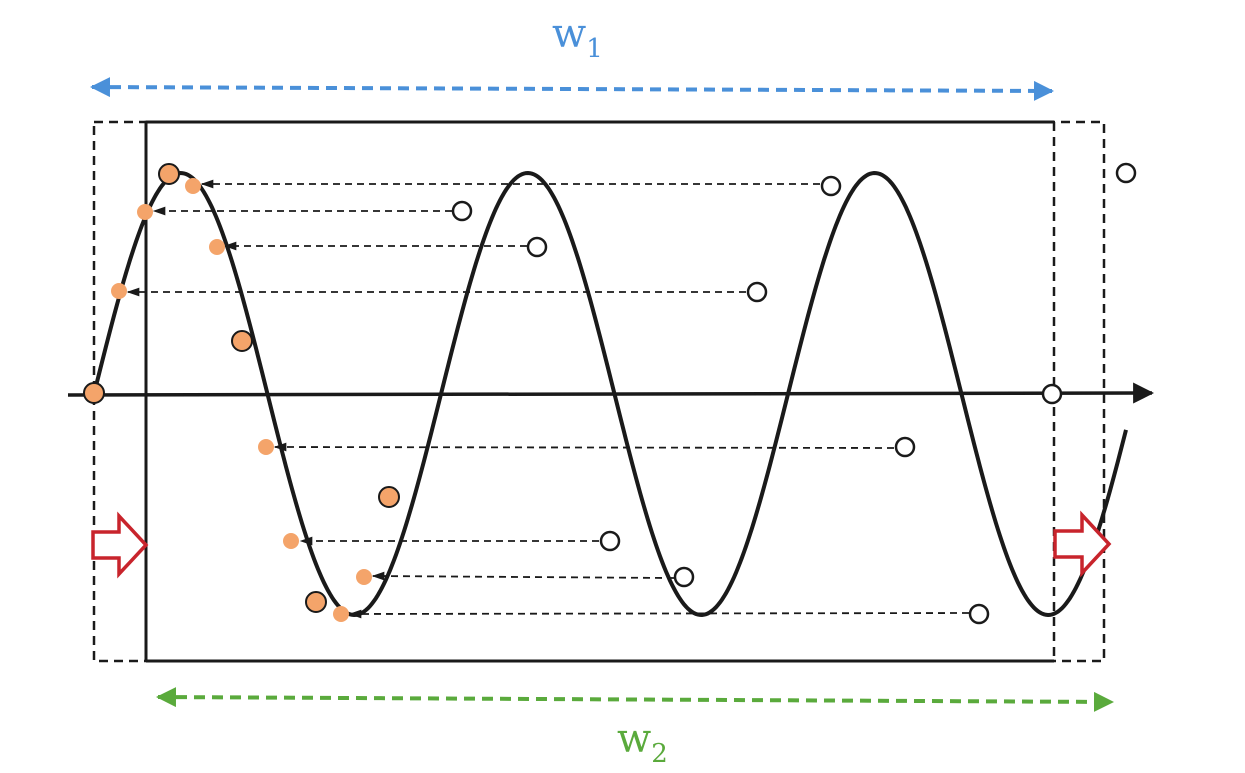  I want to click on w1-span-arrow, so click(572, 89).